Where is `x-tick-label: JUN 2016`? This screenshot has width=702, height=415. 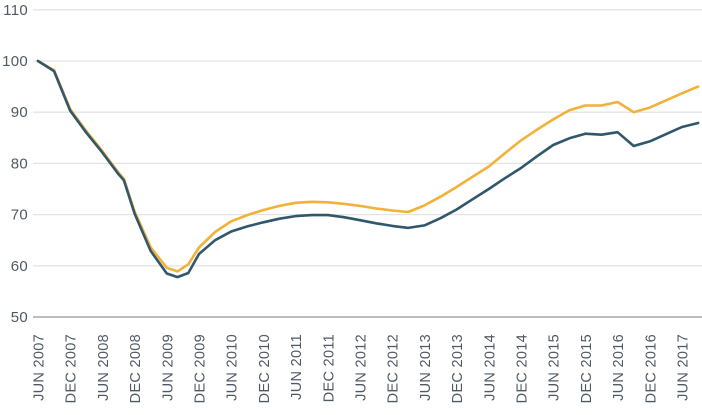 x-tick-label: JUN 2016 is located at coordinates (619, 367).